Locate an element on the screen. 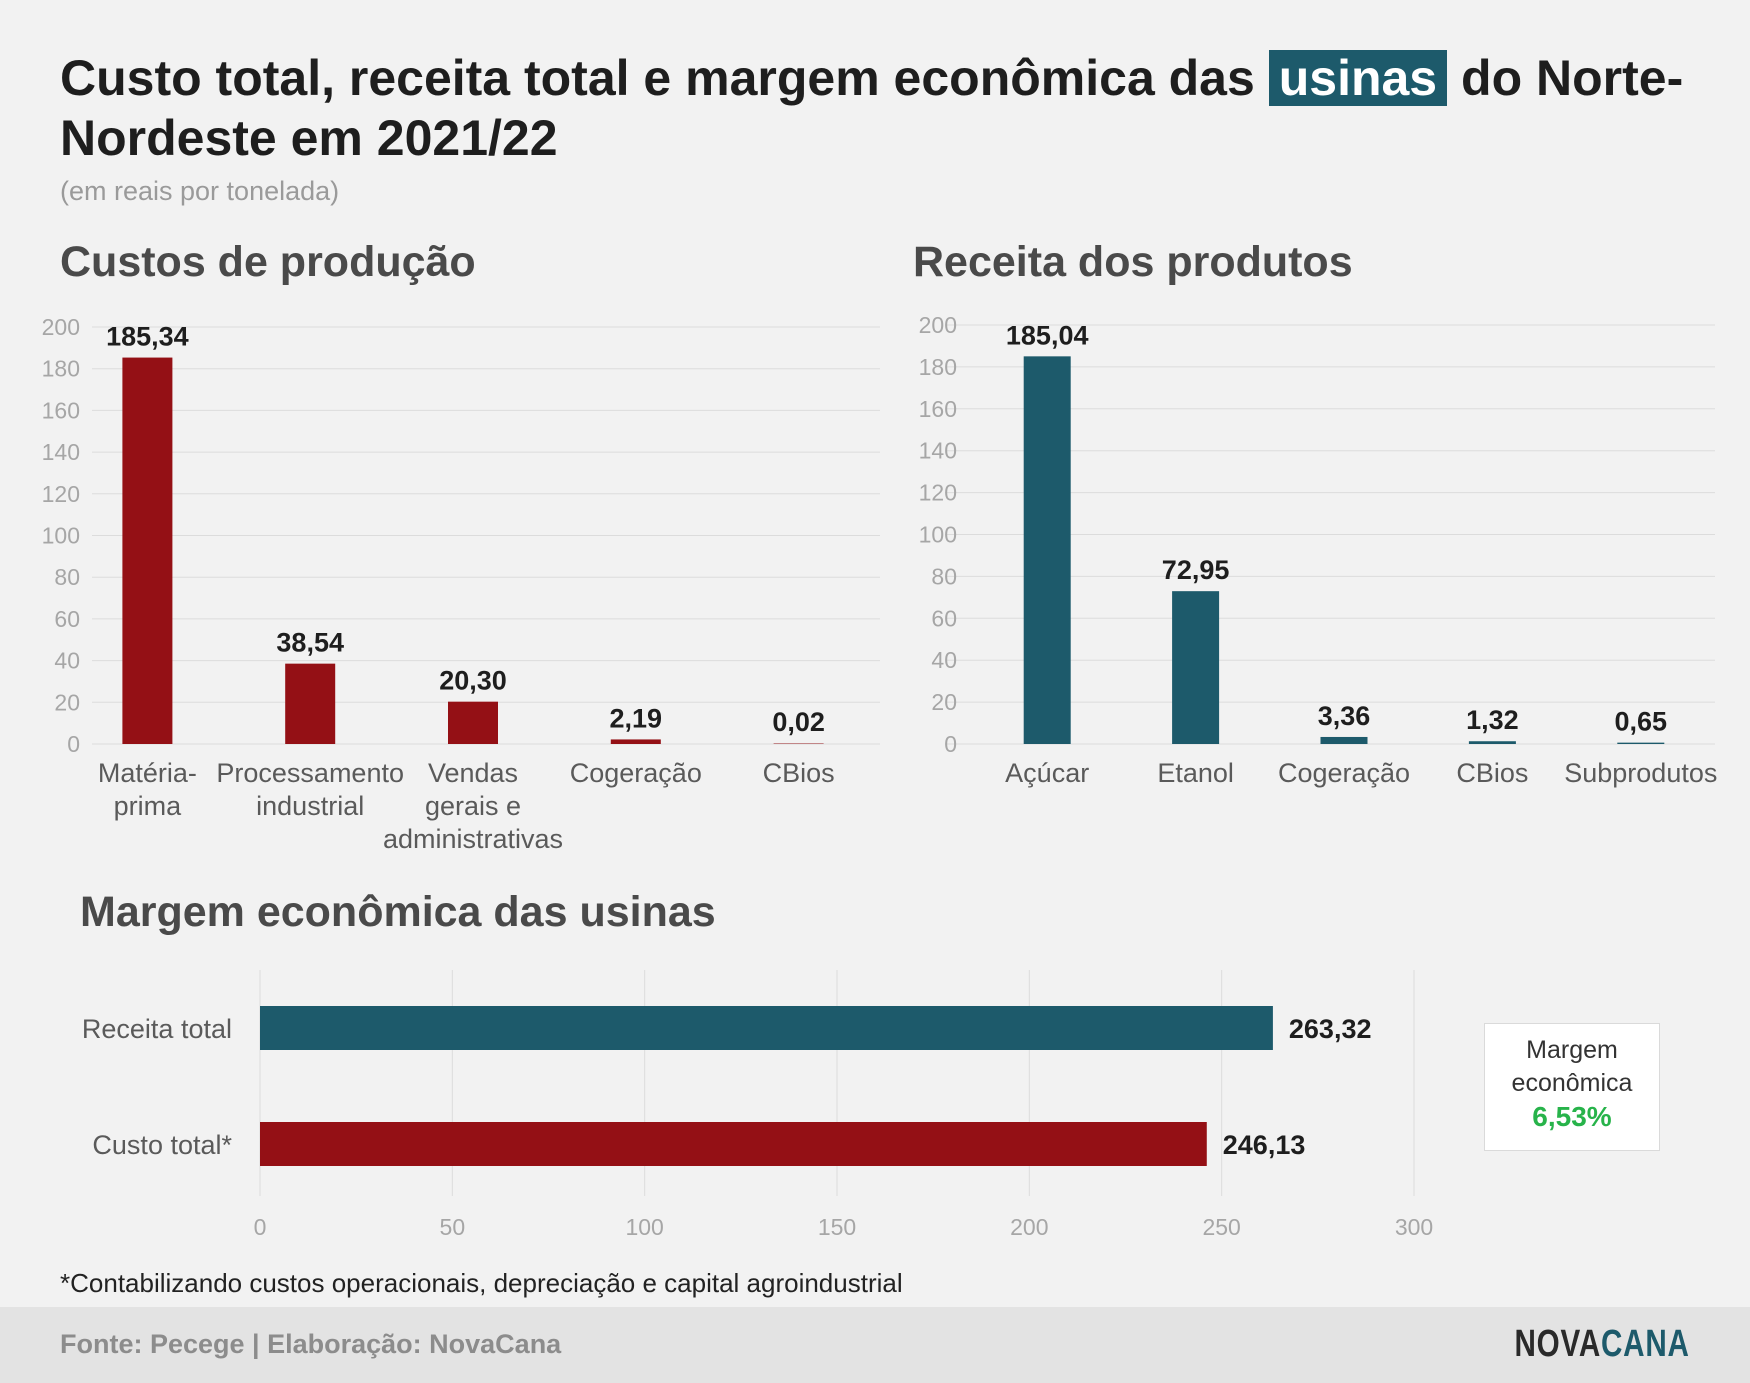  revenue-ytick-label: 180 is located at coordinates (938, 367).